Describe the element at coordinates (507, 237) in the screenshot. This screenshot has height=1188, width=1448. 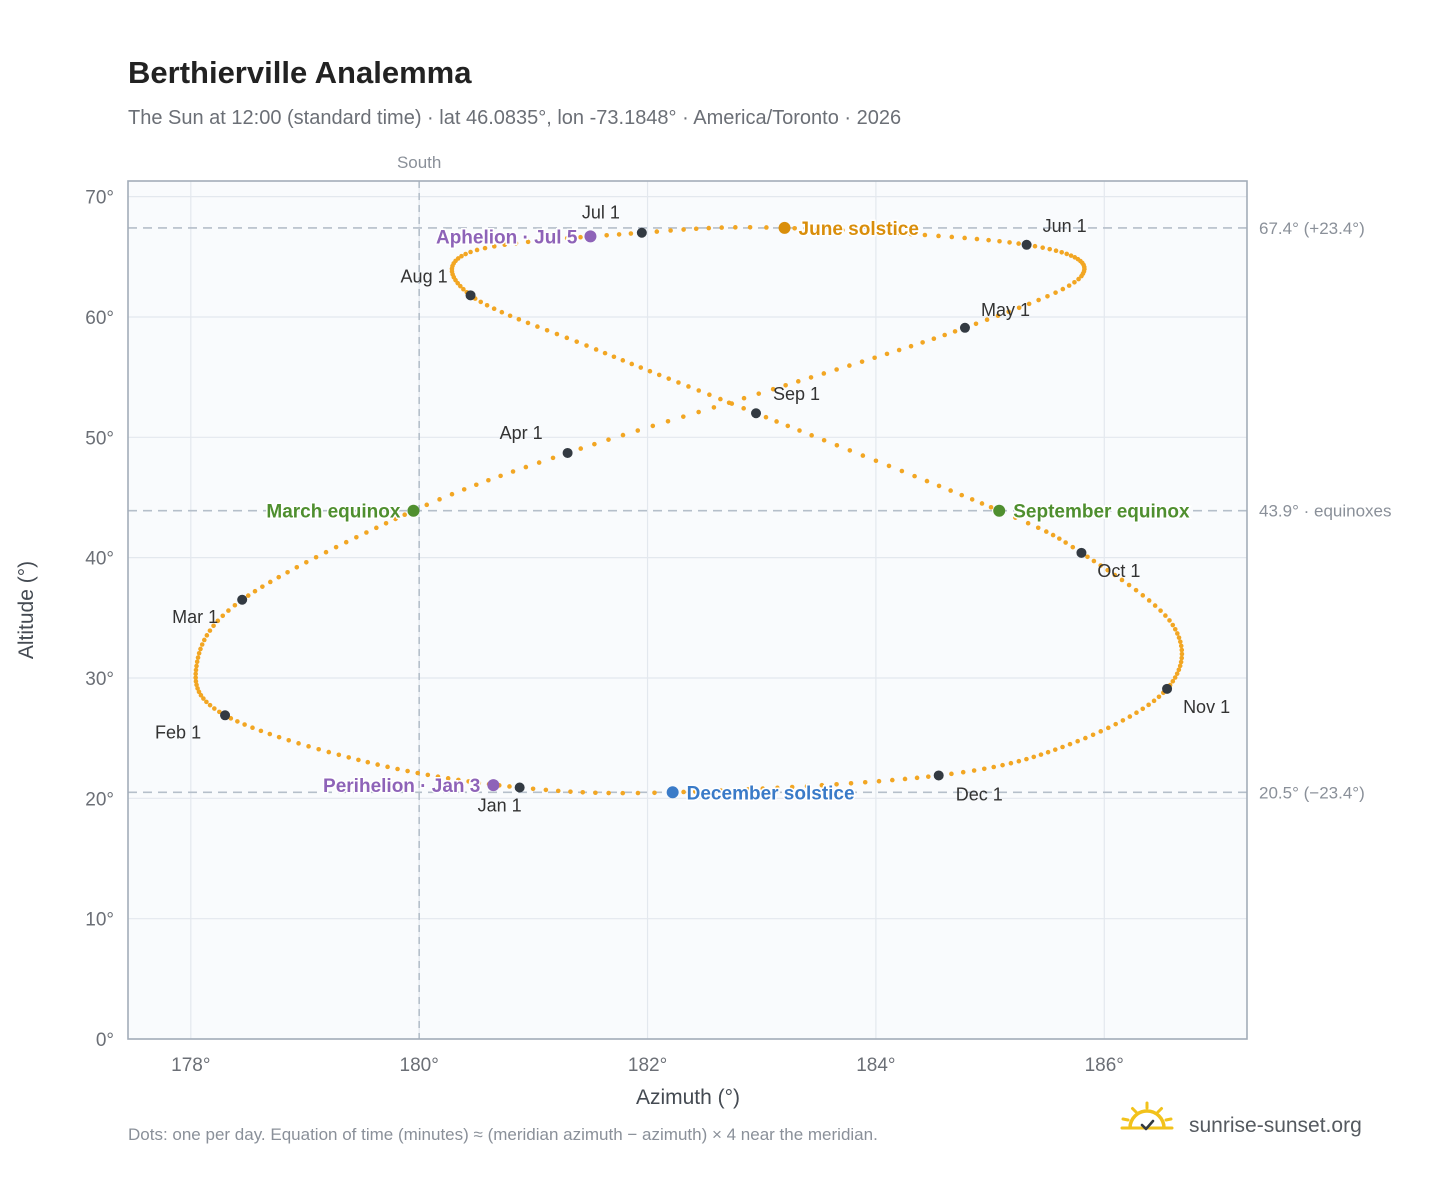
I see `event-label-aphelion-jul-5: Aphelion · Jul 5` at that location.